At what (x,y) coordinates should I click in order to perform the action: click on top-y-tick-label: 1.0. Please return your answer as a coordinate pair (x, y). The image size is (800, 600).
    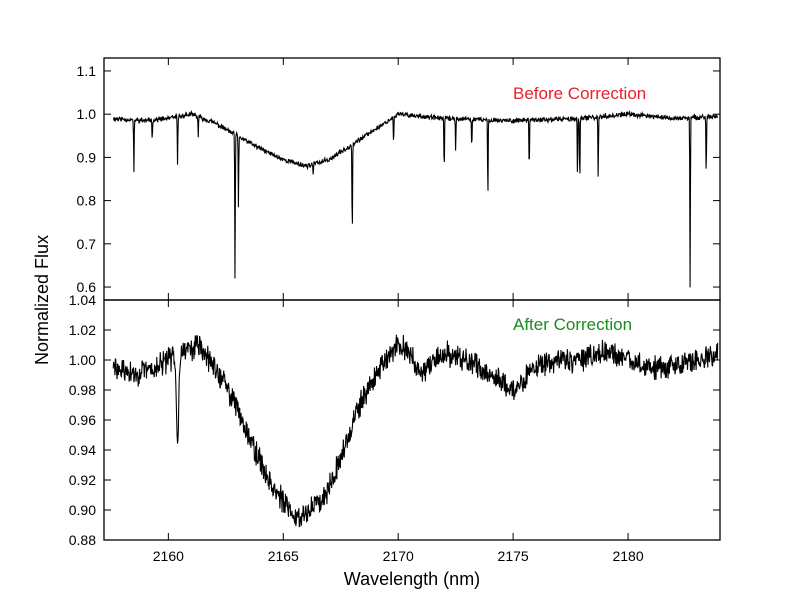
    Looking at the image, I should click on (87, 114).